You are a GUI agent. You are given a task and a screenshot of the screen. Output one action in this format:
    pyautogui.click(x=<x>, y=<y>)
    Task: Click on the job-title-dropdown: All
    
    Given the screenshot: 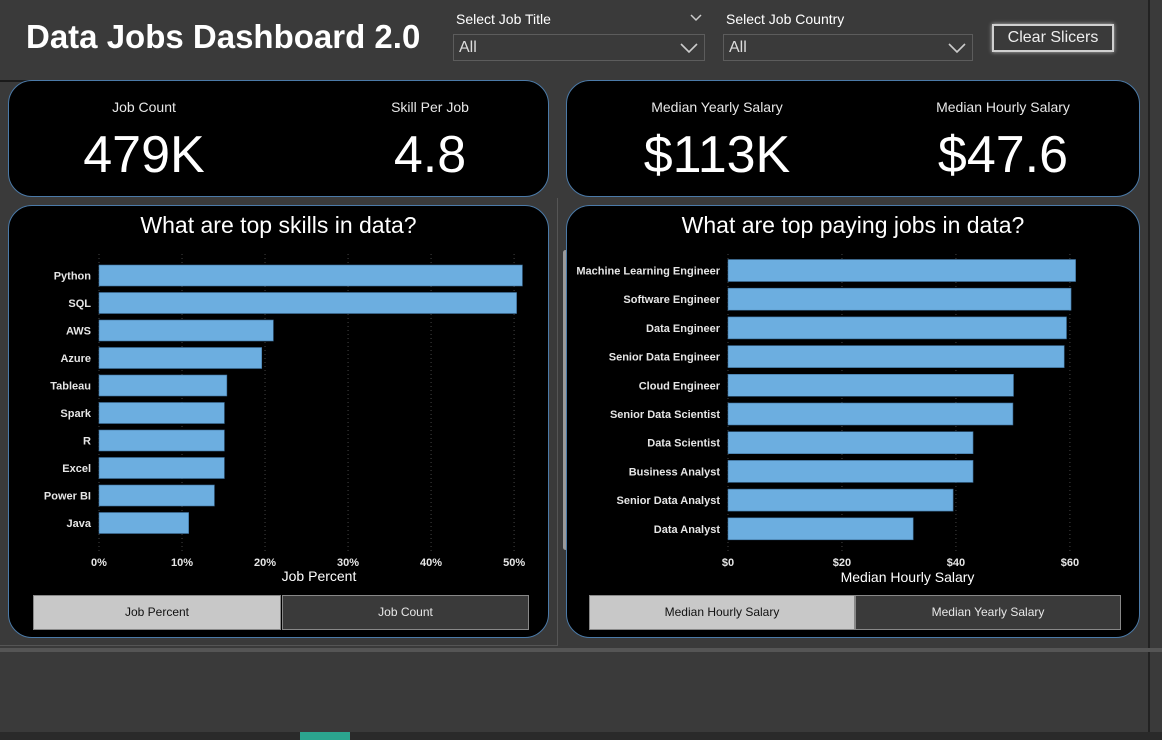 What is the action you would take?
    pyautogui.click(x=579, y=47)
    